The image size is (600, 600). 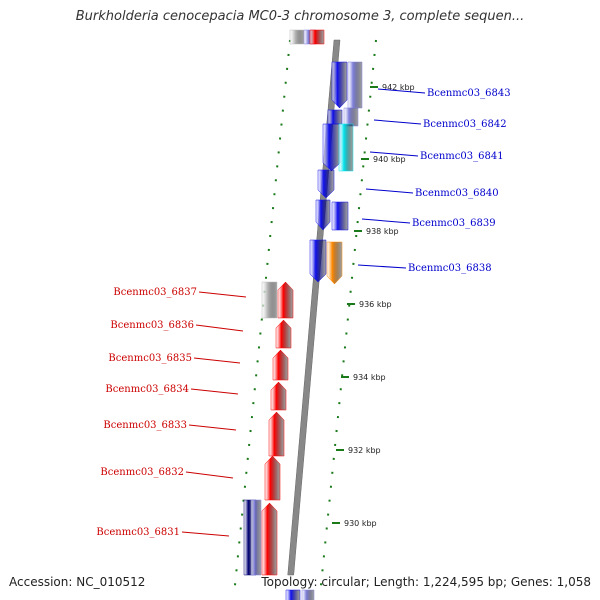 I want to click on gene-label: Bcenmc03_6832, so click(x=142, y=472).